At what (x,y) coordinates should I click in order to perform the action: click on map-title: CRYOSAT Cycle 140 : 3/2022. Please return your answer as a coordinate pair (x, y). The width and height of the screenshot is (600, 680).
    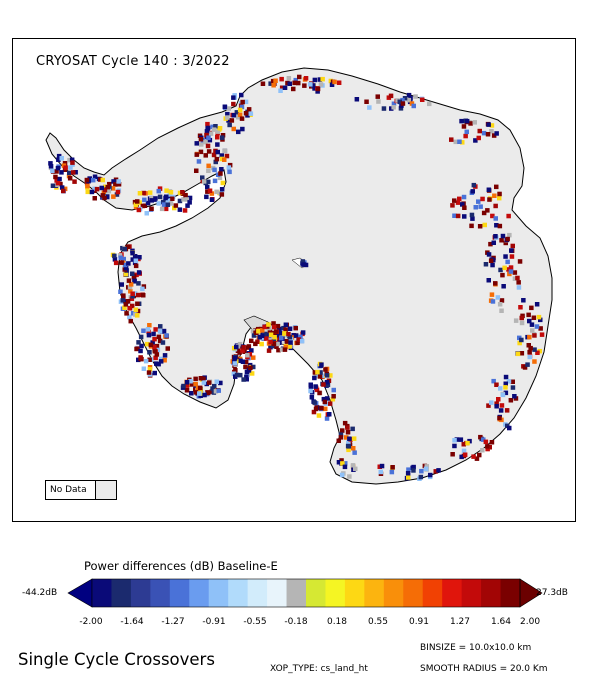
    Looking at the image, I should click on (133, 61).